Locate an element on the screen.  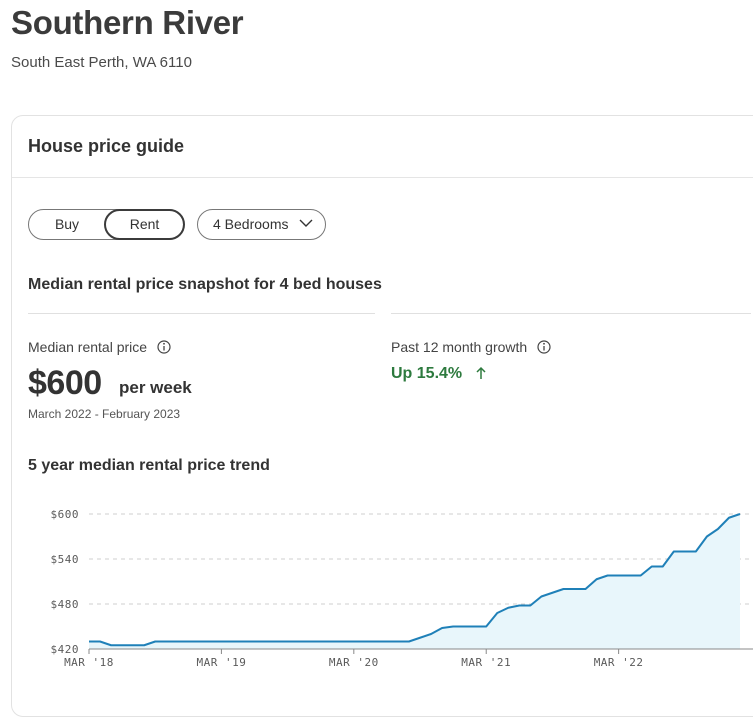
median-price-unit: per week is located at coordinates (155, 387).